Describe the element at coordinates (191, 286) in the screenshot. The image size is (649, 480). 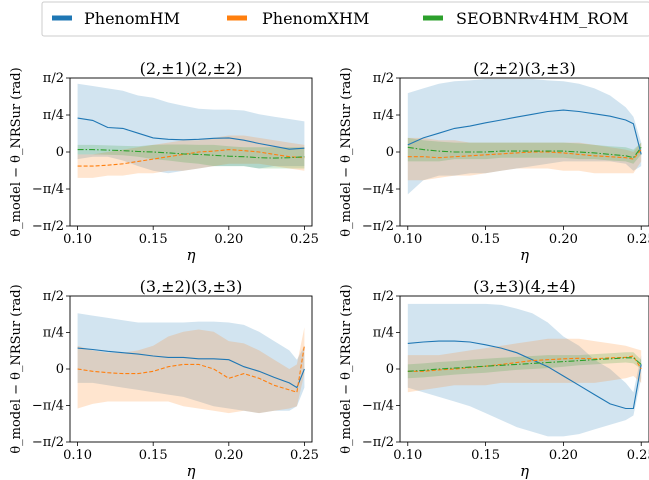
I see `panel-title: (3,±2)(3,±3)` at that location.